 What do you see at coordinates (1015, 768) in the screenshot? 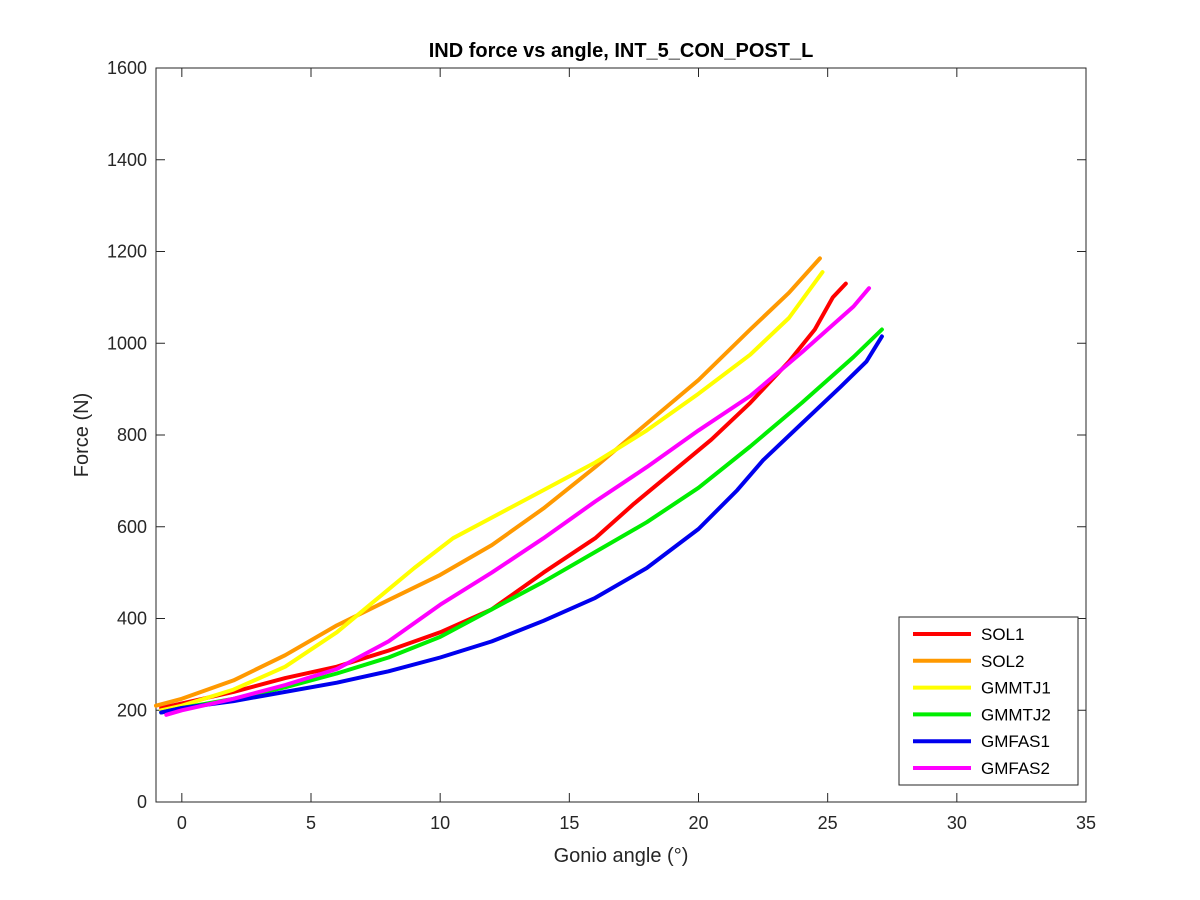
I see `legend-label-gmfas2: GMFAS2` at bounding box center [1015, 768].